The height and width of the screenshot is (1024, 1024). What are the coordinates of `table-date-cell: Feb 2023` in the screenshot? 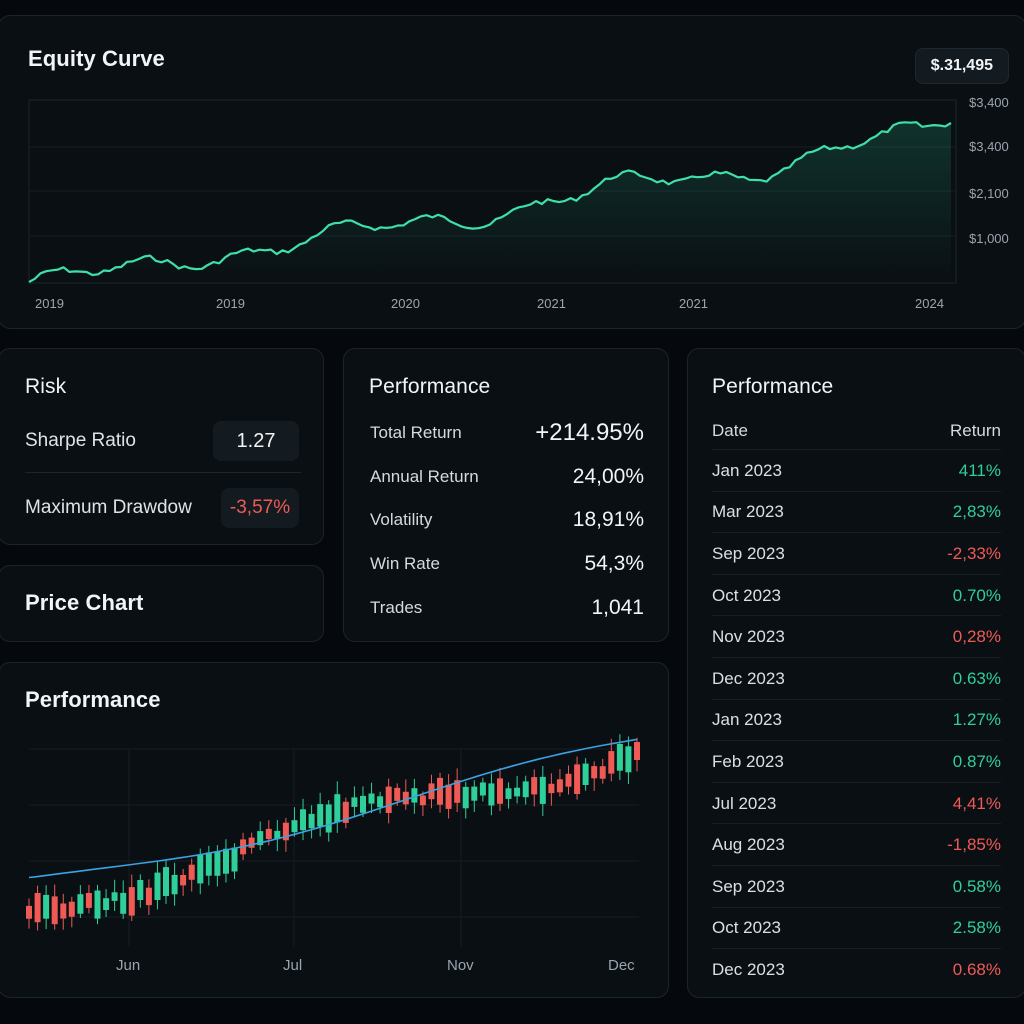 It's located at (748, 761).